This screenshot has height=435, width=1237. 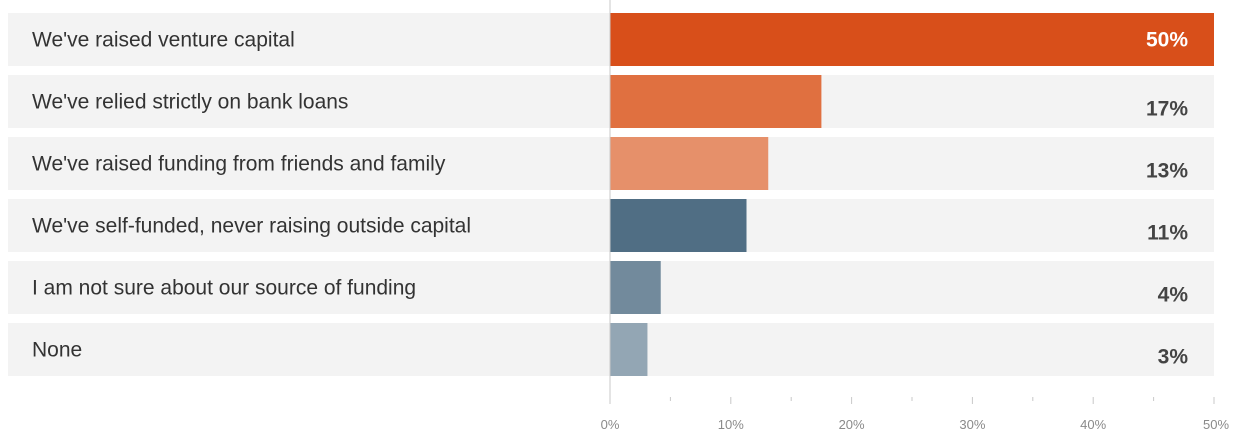 What do you see at coordinates (1173, 357) in the screenshot?
I see `value-label: 3%` at bounding box center [1173, 357].